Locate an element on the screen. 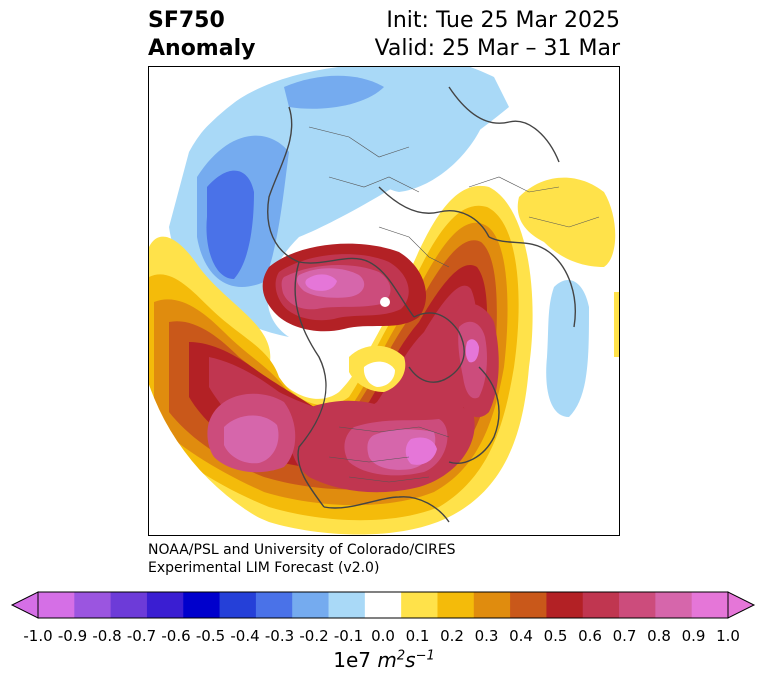  colorbar-tick-label: 0.6 is located at coordinates (590, 636).